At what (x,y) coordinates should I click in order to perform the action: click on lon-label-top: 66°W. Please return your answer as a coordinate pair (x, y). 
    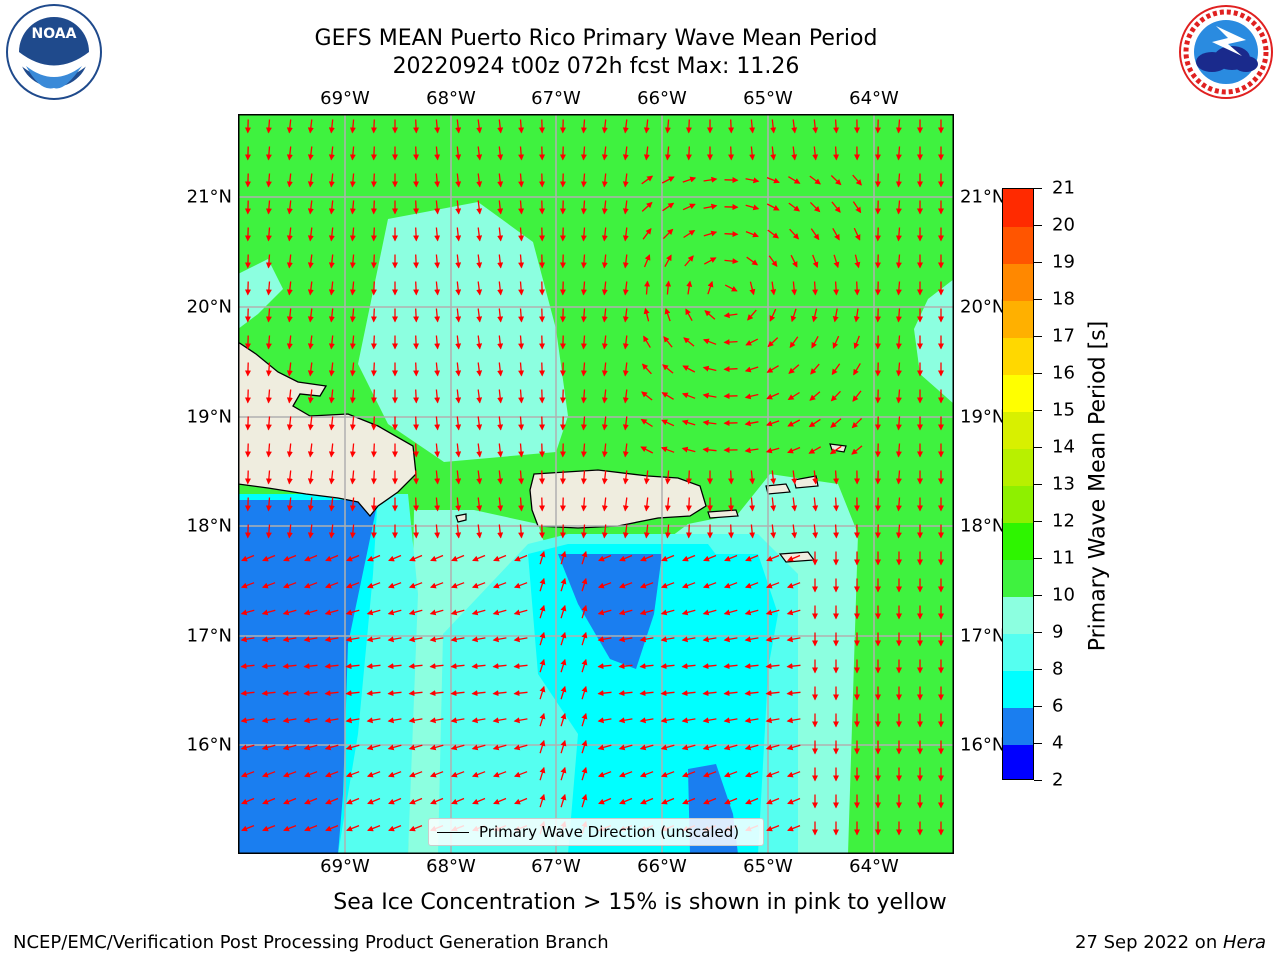
    Looking at the image, I should click on (662, 98).